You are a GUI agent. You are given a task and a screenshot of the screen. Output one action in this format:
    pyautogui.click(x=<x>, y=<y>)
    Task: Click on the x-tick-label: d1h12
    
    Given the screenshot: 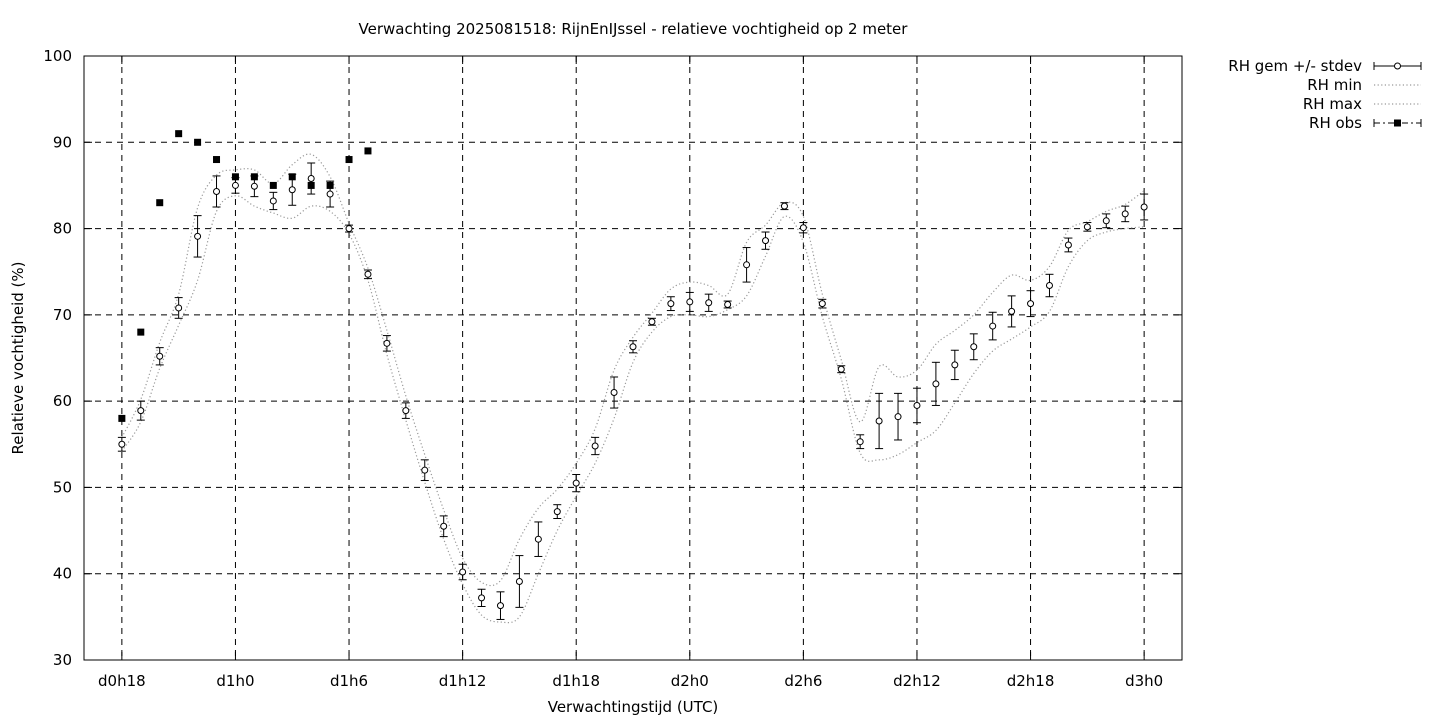 What is the action you would take?
    pyautogui.click(x=463, y=681)
    